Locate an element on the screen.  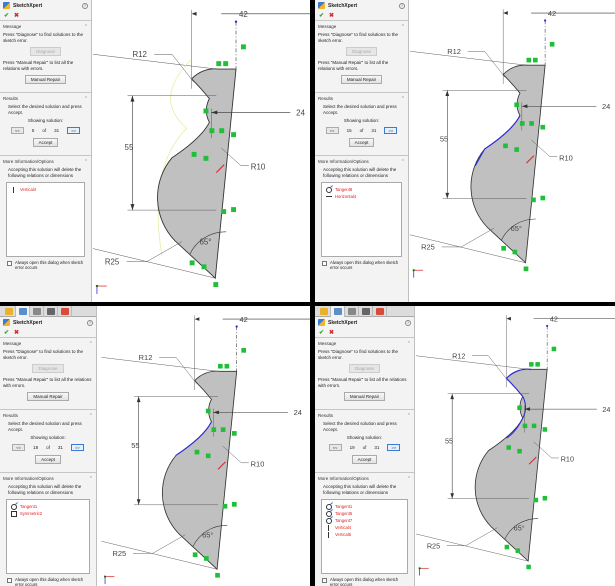
relation-item: Tangent1 is located at coordinates (48, 506).